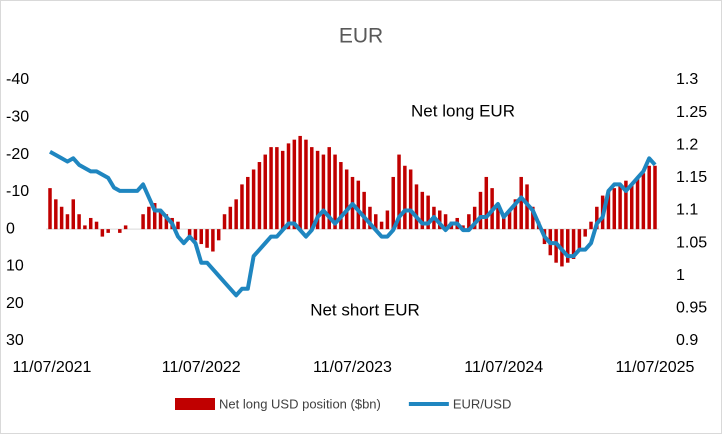 The image size is (722, 434). Describe the element at coordinates (691, 177) in the screenshot. I see `y2-tick-label: 1.15` at that location.